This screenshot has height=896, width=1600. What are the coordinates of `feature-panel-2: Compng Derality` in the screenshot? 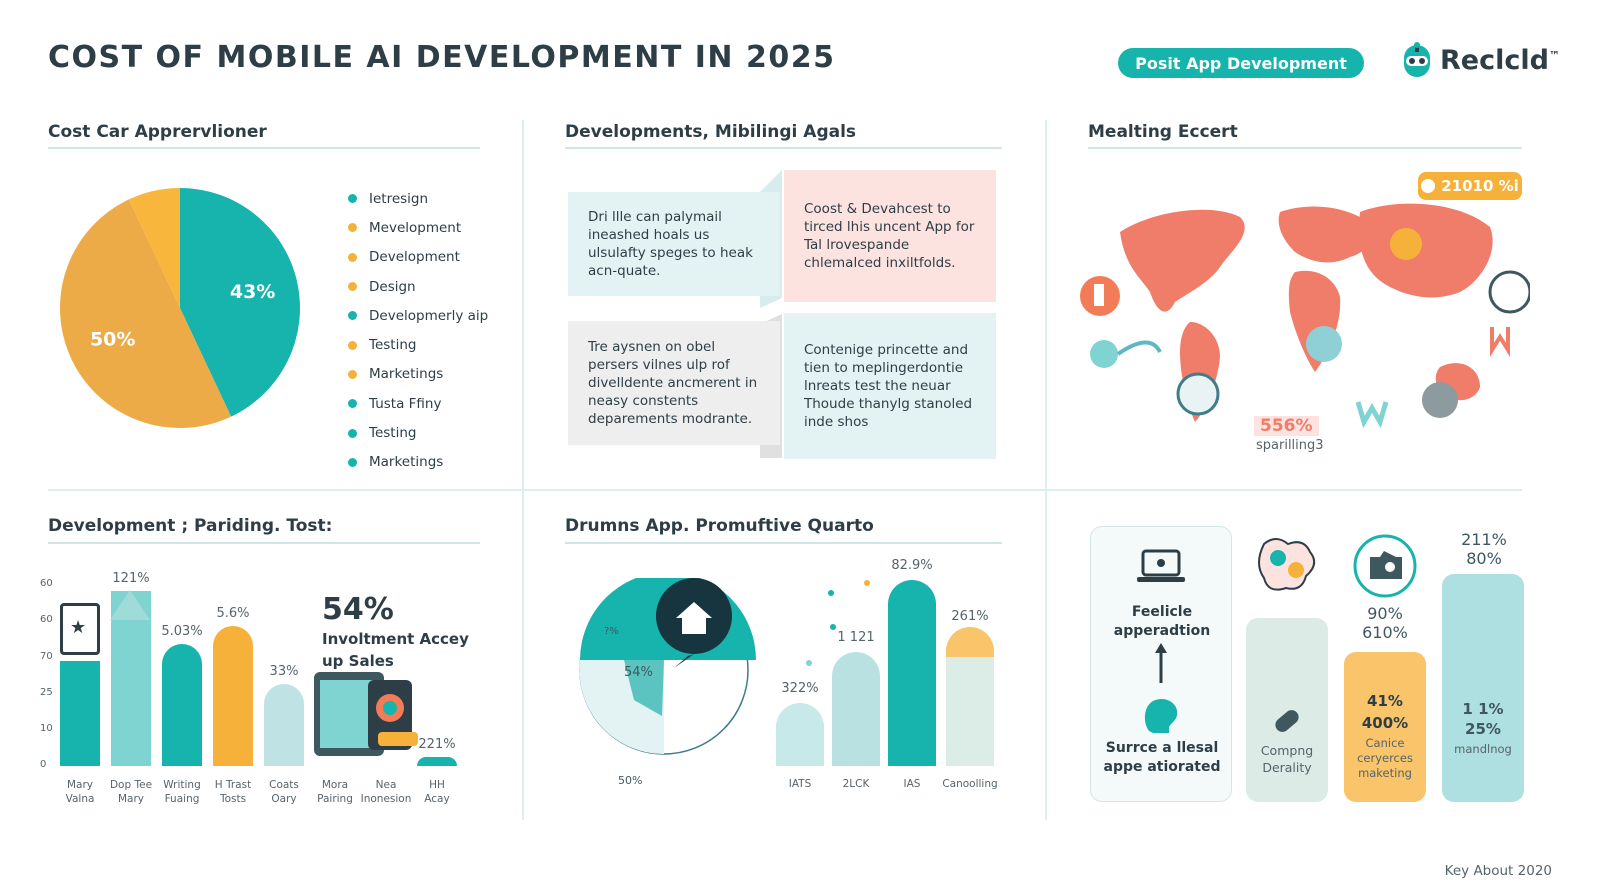 It's located at (1287, 710).